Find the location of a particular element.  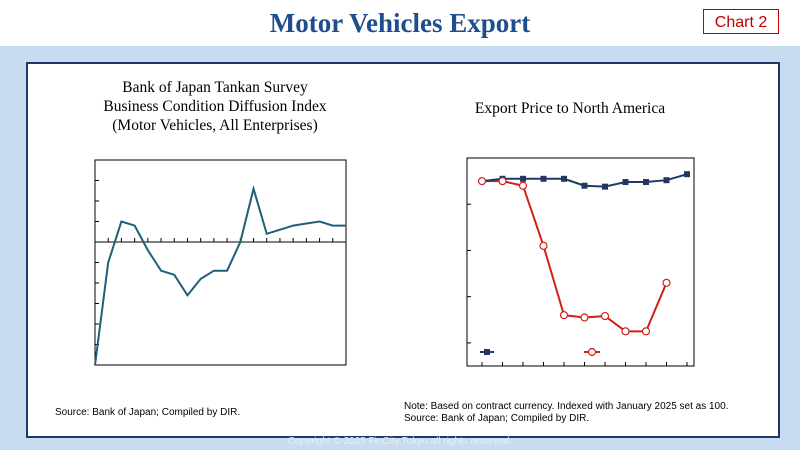

legend-red-swatch-marker is located at coordinates (592, 352).